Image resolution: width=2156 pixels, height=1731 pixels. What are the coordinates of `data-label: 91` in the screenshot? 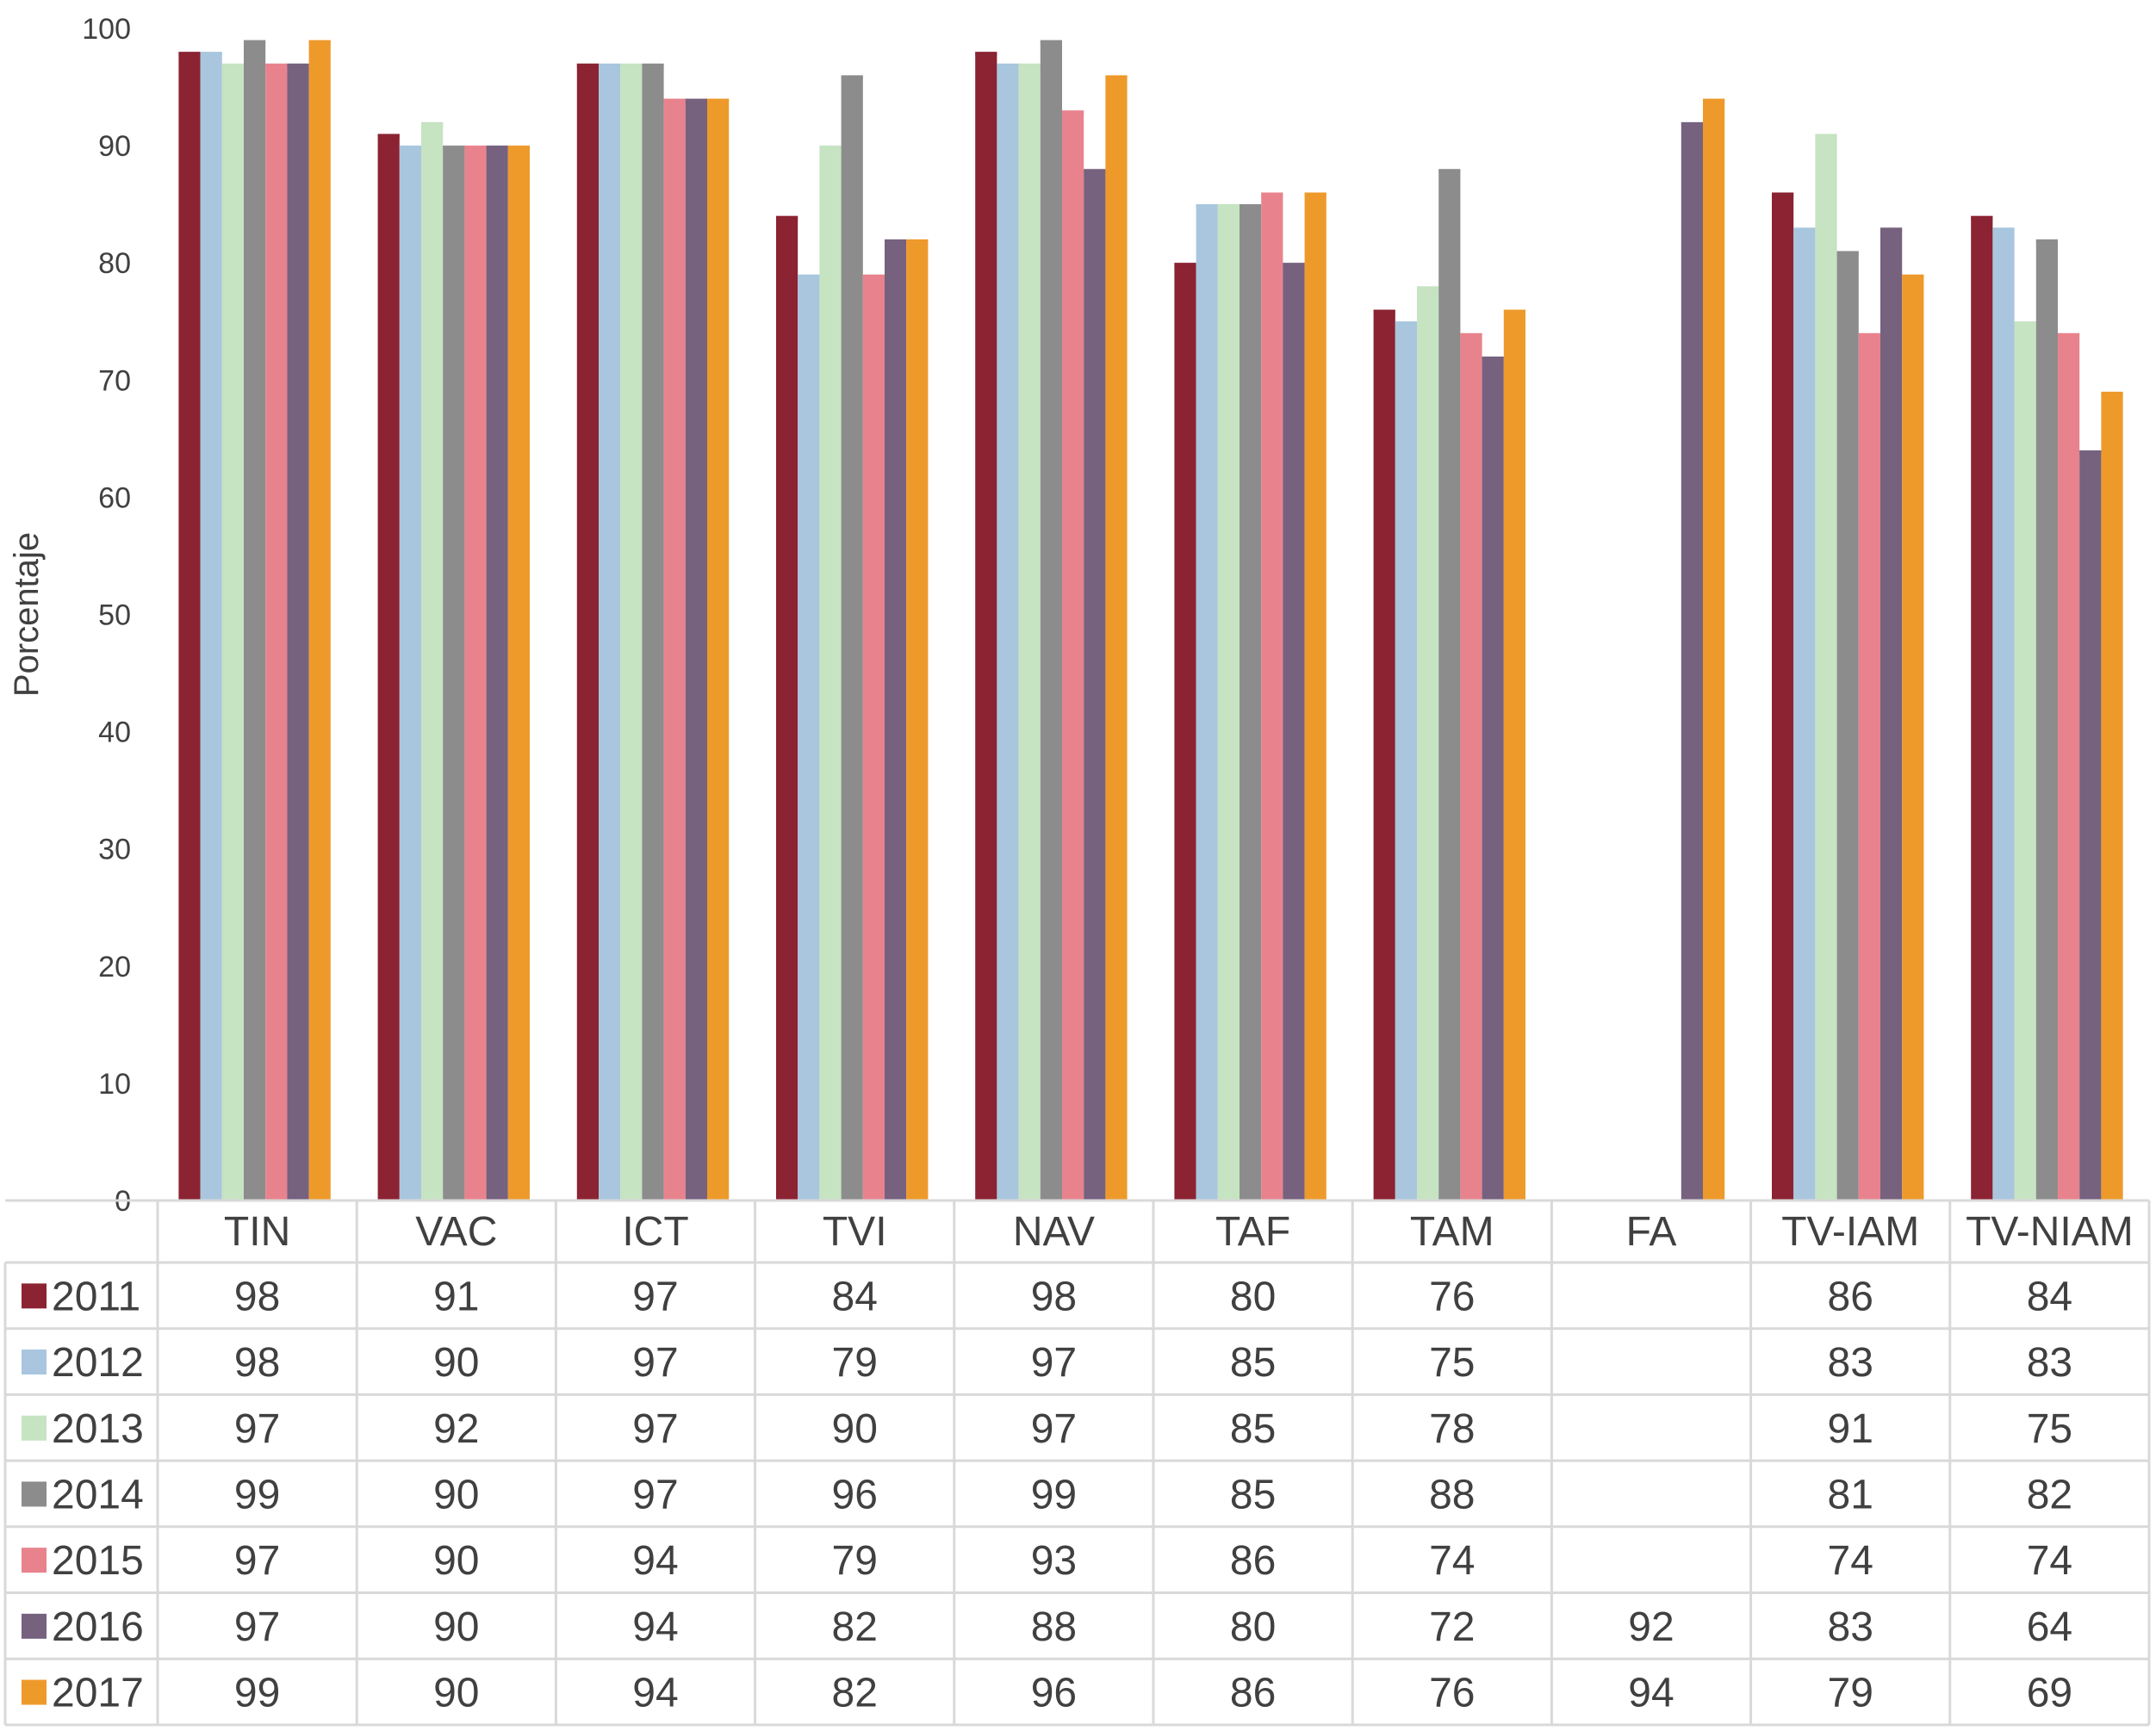 It's located at (1850, 1429).